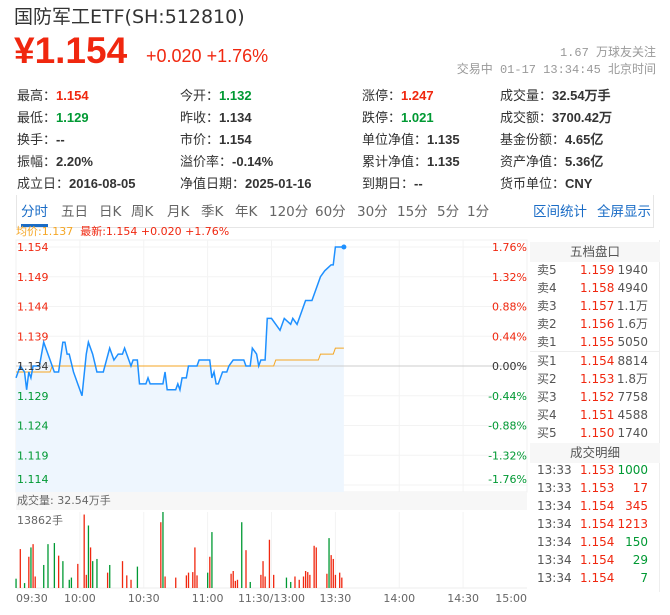 The width and height of the screenshot is (670, 615). I want to click on row-label: 买1, so click(547, 361).